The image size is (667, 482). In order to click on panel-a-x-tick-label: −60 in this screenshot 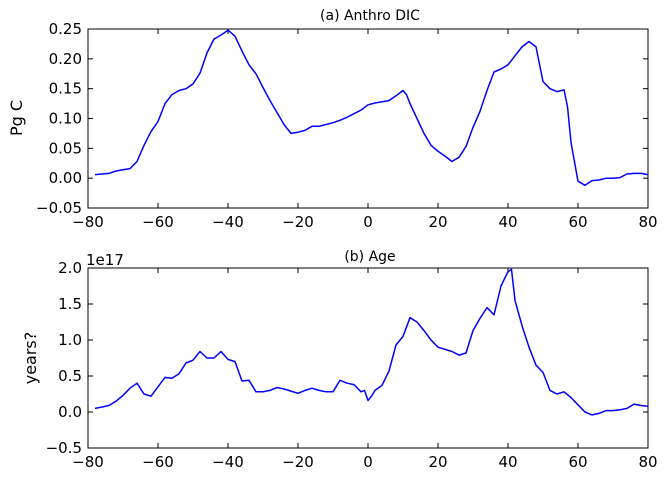, I will do `click(158, 222)`.